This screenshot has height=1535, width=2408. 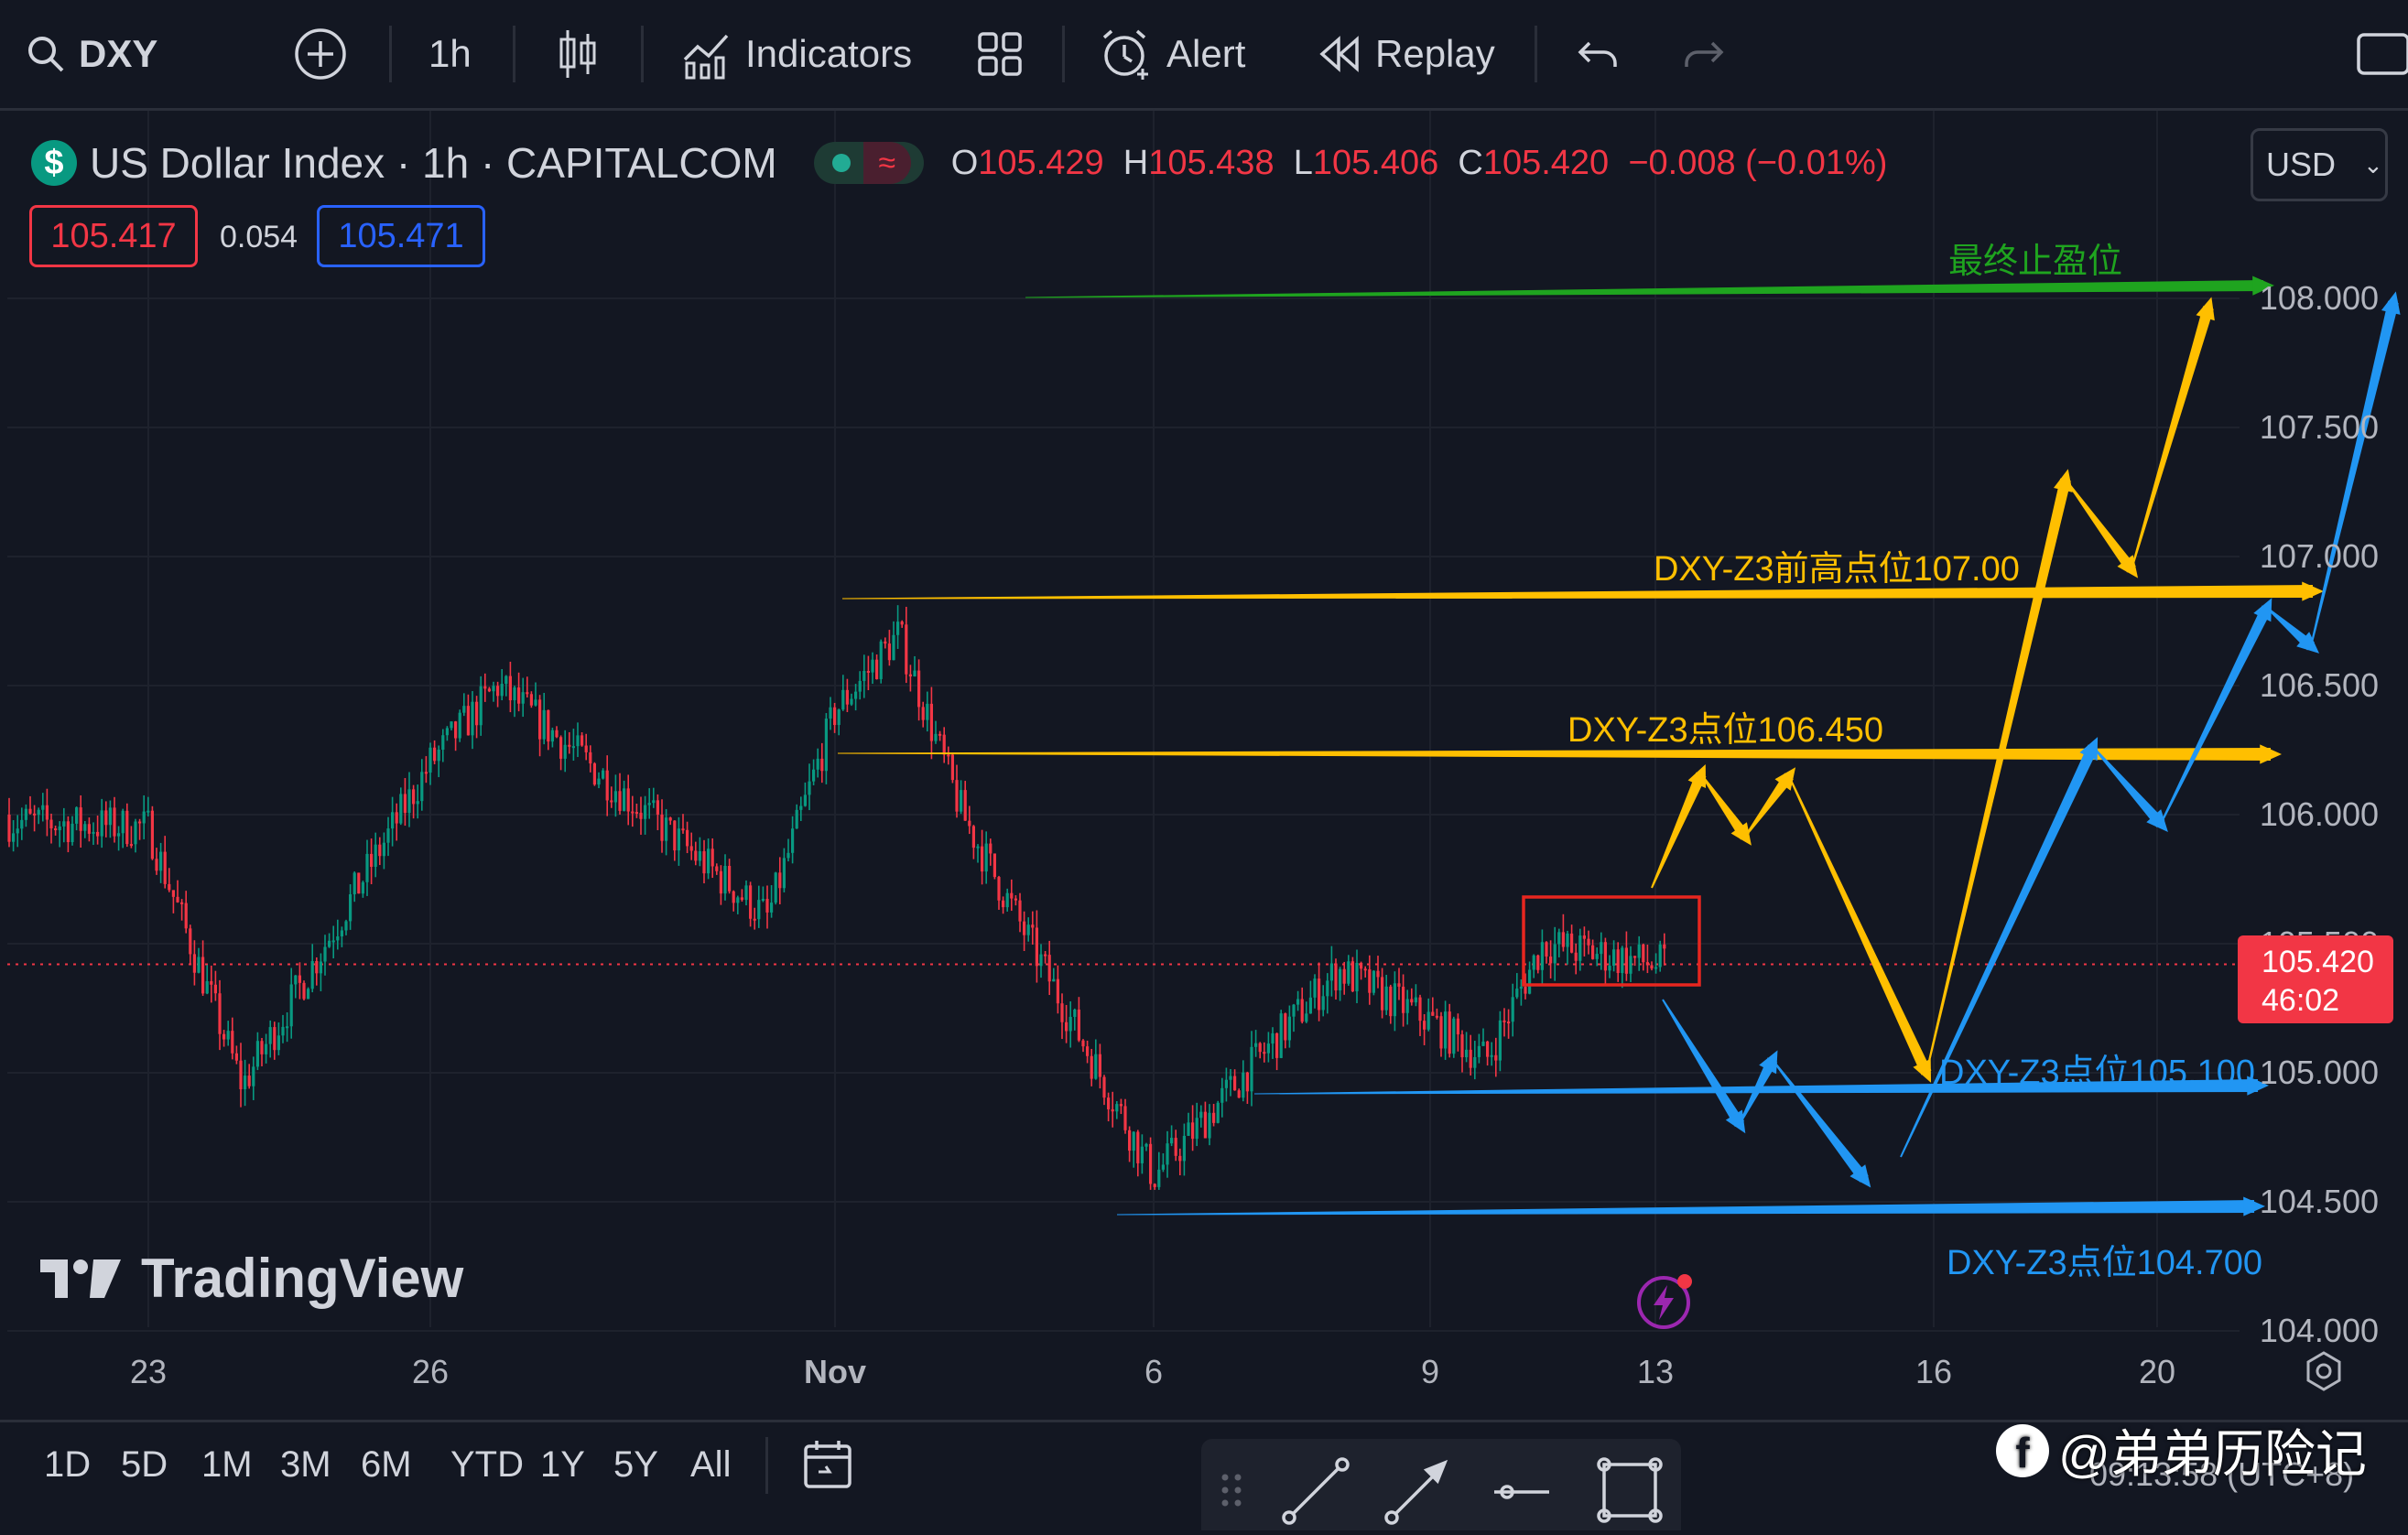 I want to click on goto-date-button, so click(x=827, y=1467).